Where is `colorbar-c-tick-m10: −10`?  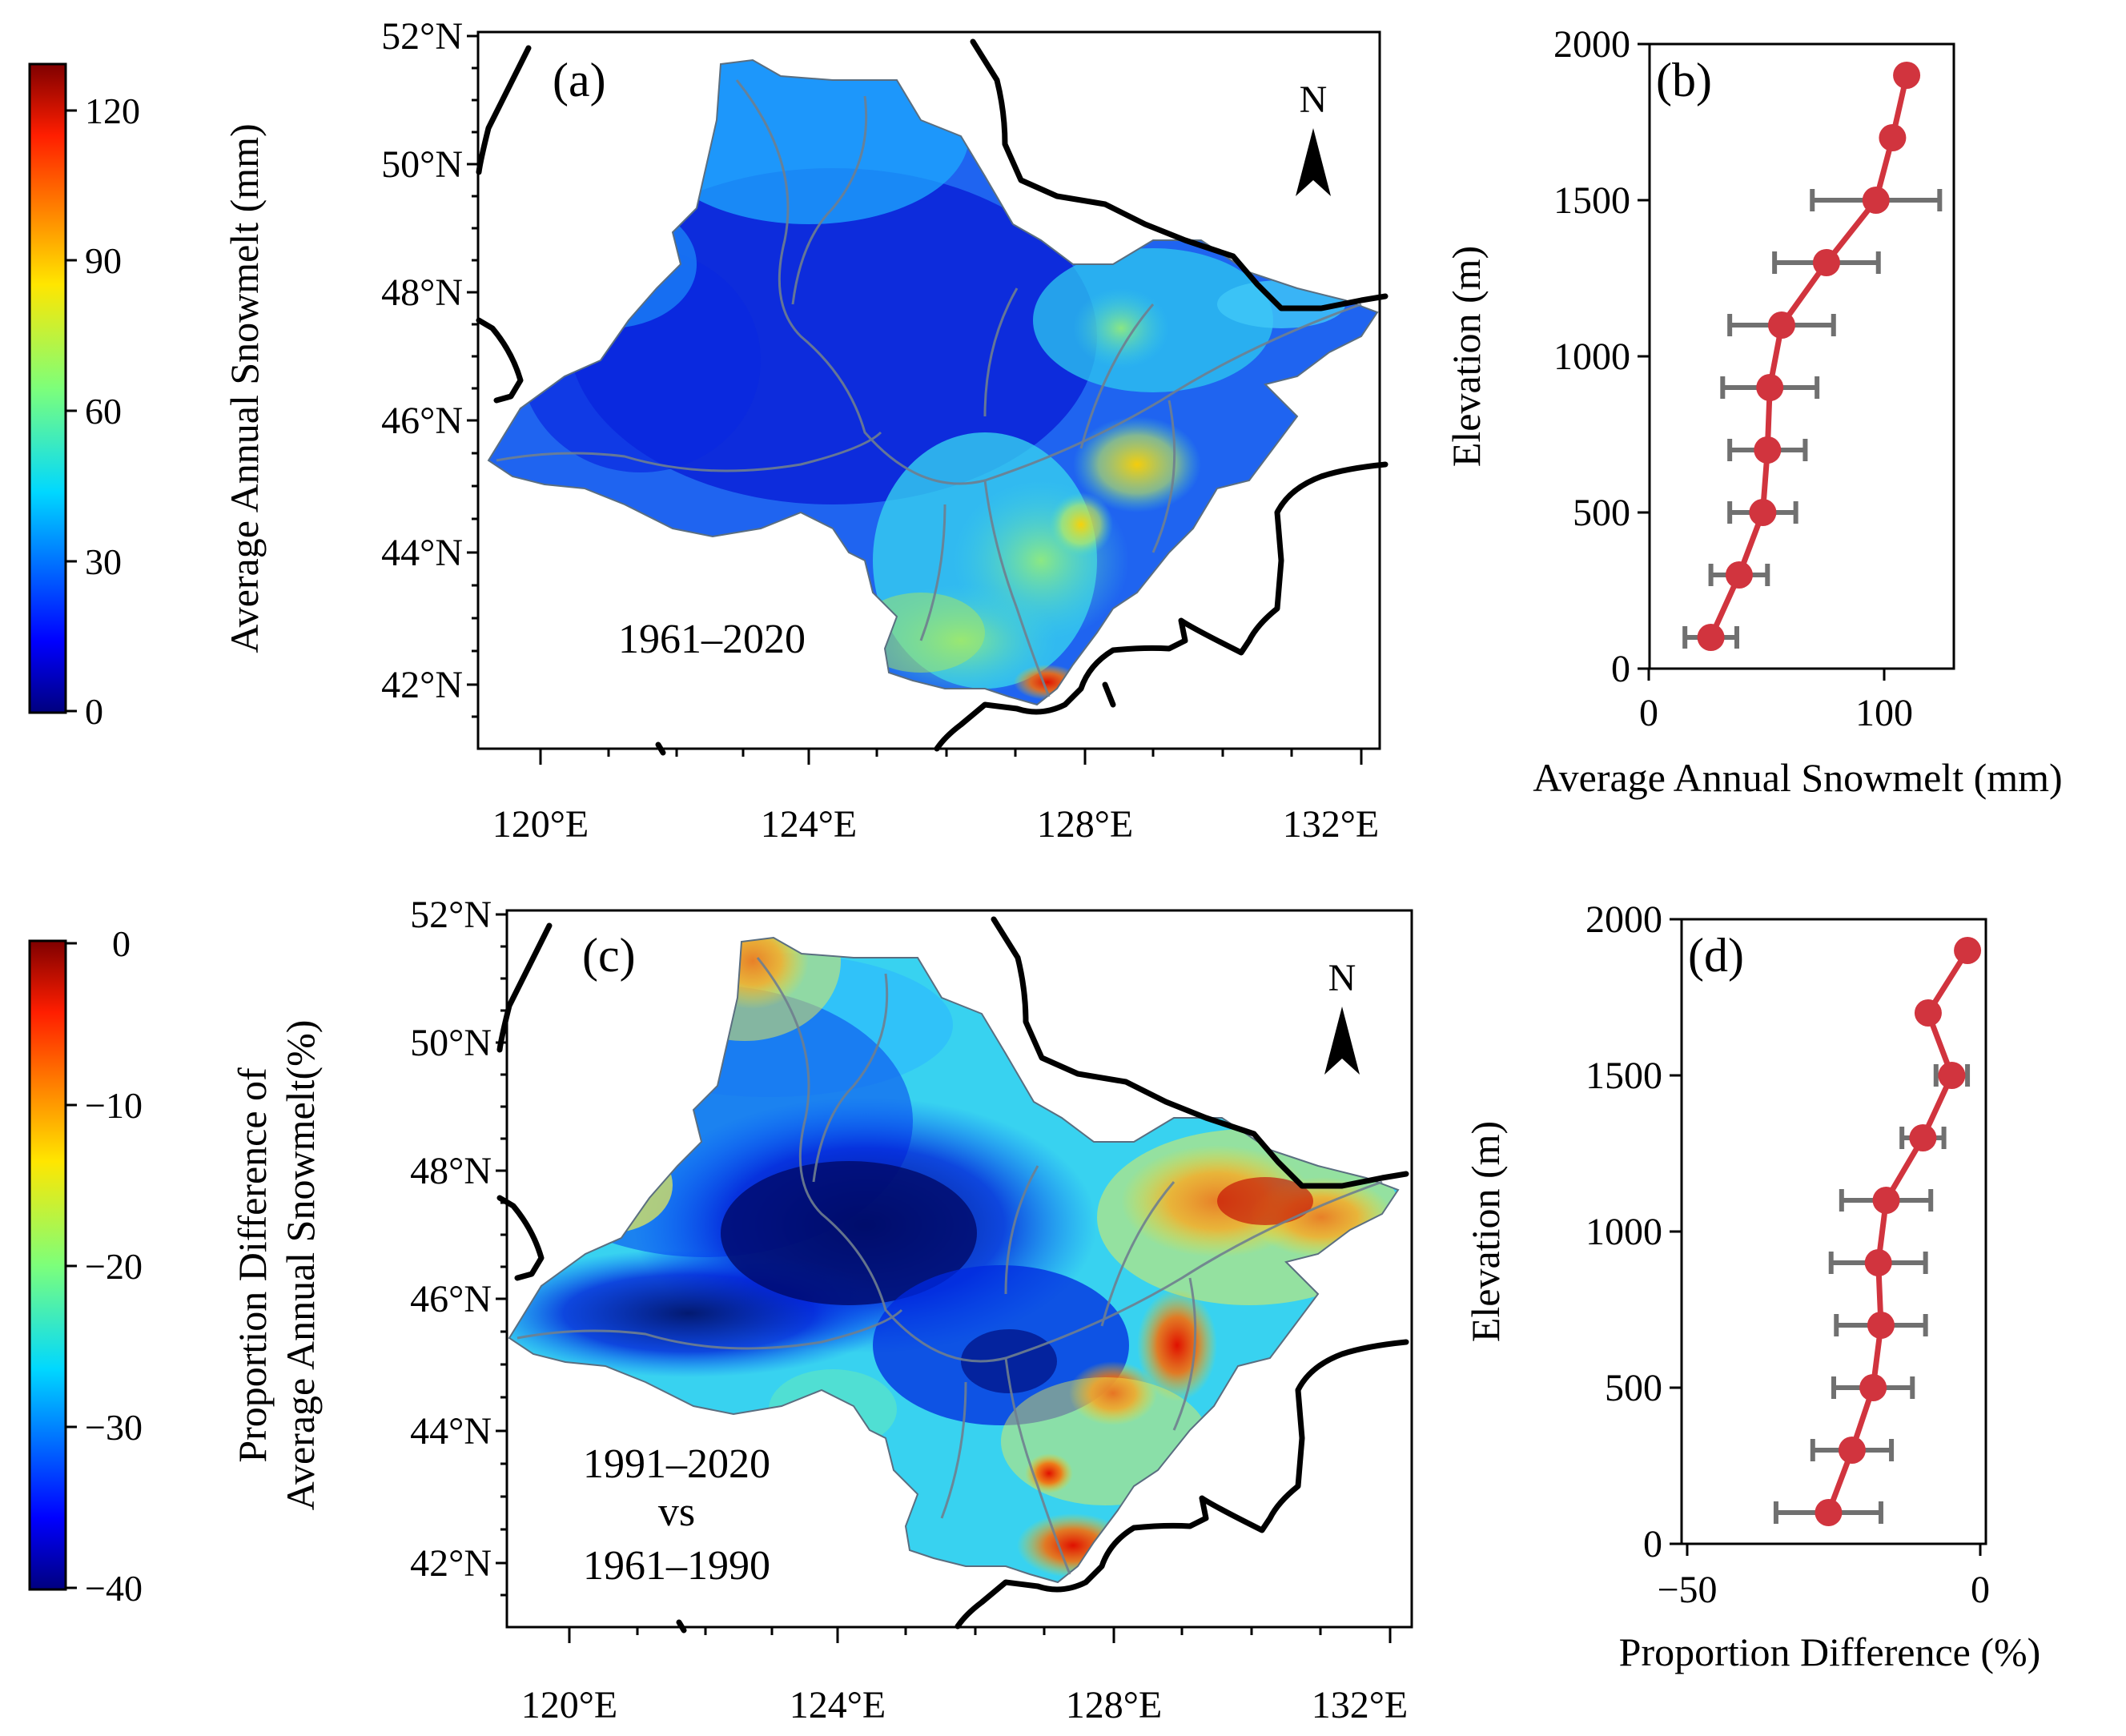
colorbar-c-tick-m10: −10 is located at coordinates (114, 1105).